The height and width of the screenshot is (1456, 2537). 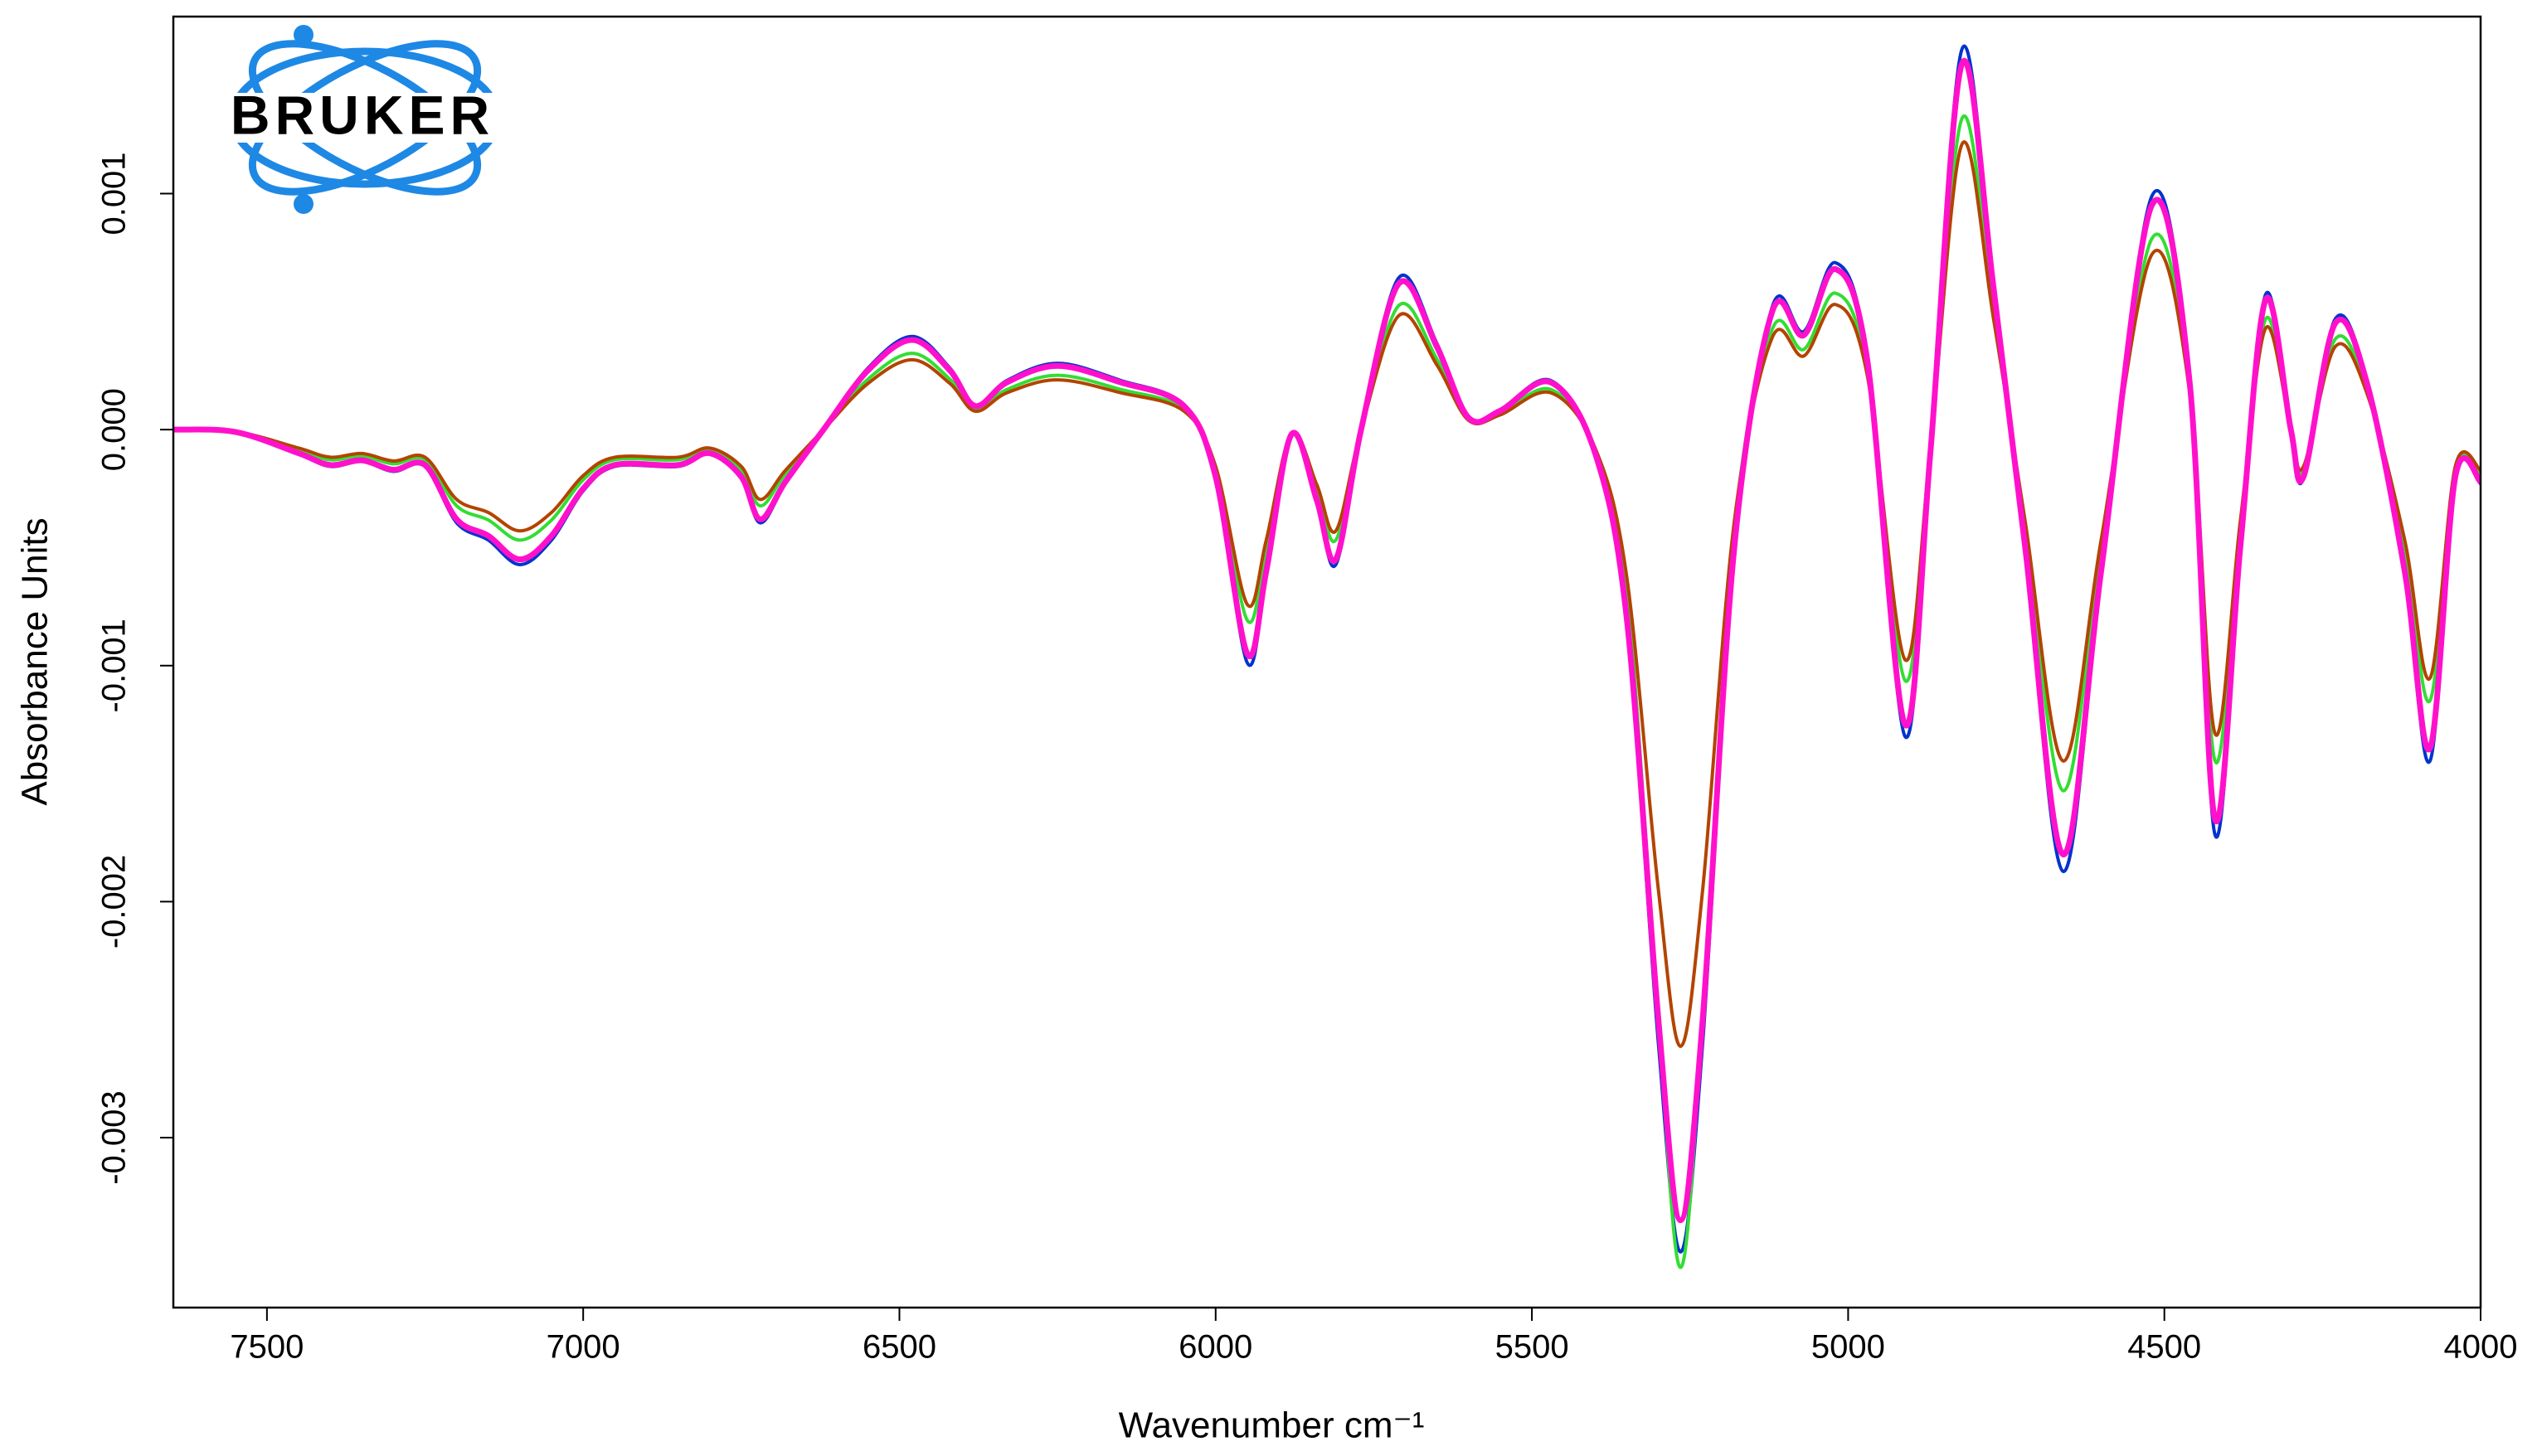 I want to click on x-tick-label: 7000, so click(x=583, y=1347).